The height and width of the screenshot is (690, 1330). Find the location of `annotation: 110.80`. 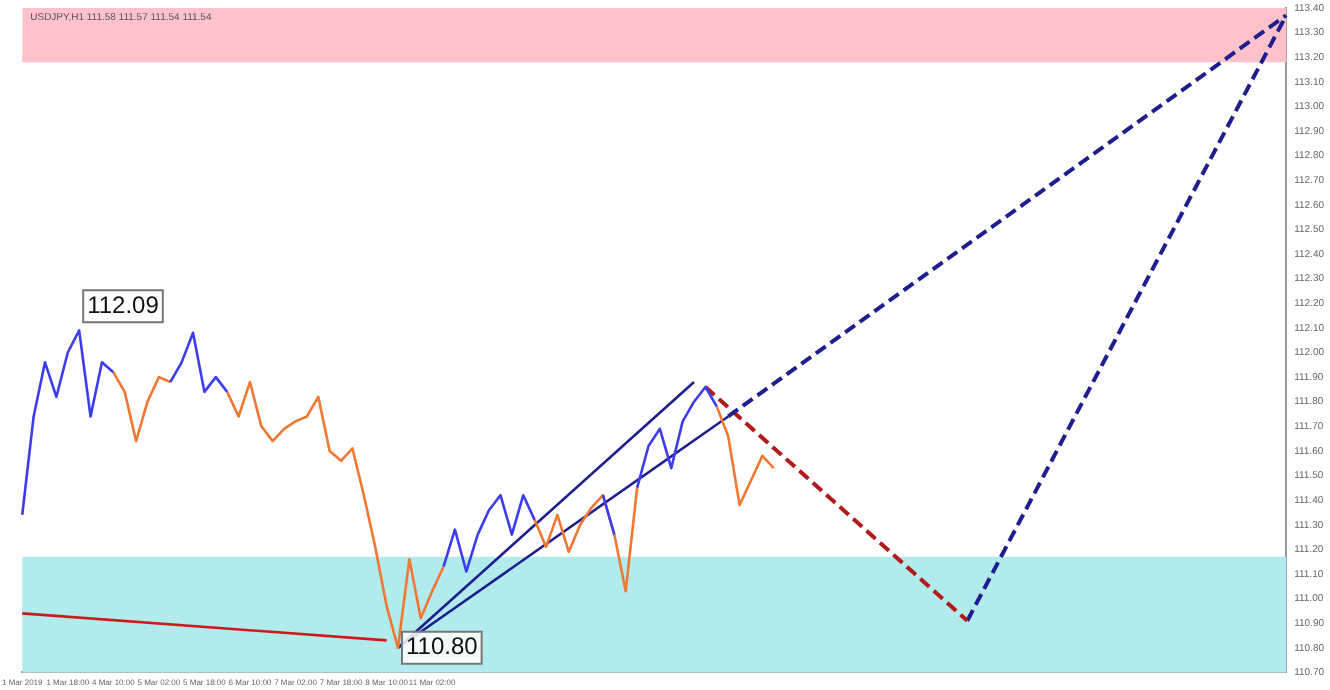

annotation: 110.80 is located at coordinates (442, 646).